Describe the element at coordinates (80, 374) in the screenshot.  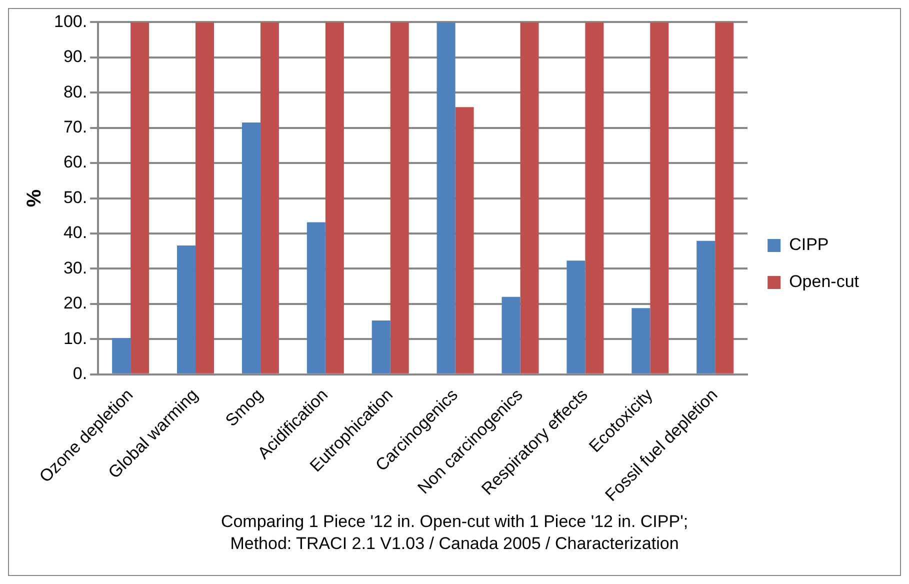
I see `y-tick-label: 0.` at that location.